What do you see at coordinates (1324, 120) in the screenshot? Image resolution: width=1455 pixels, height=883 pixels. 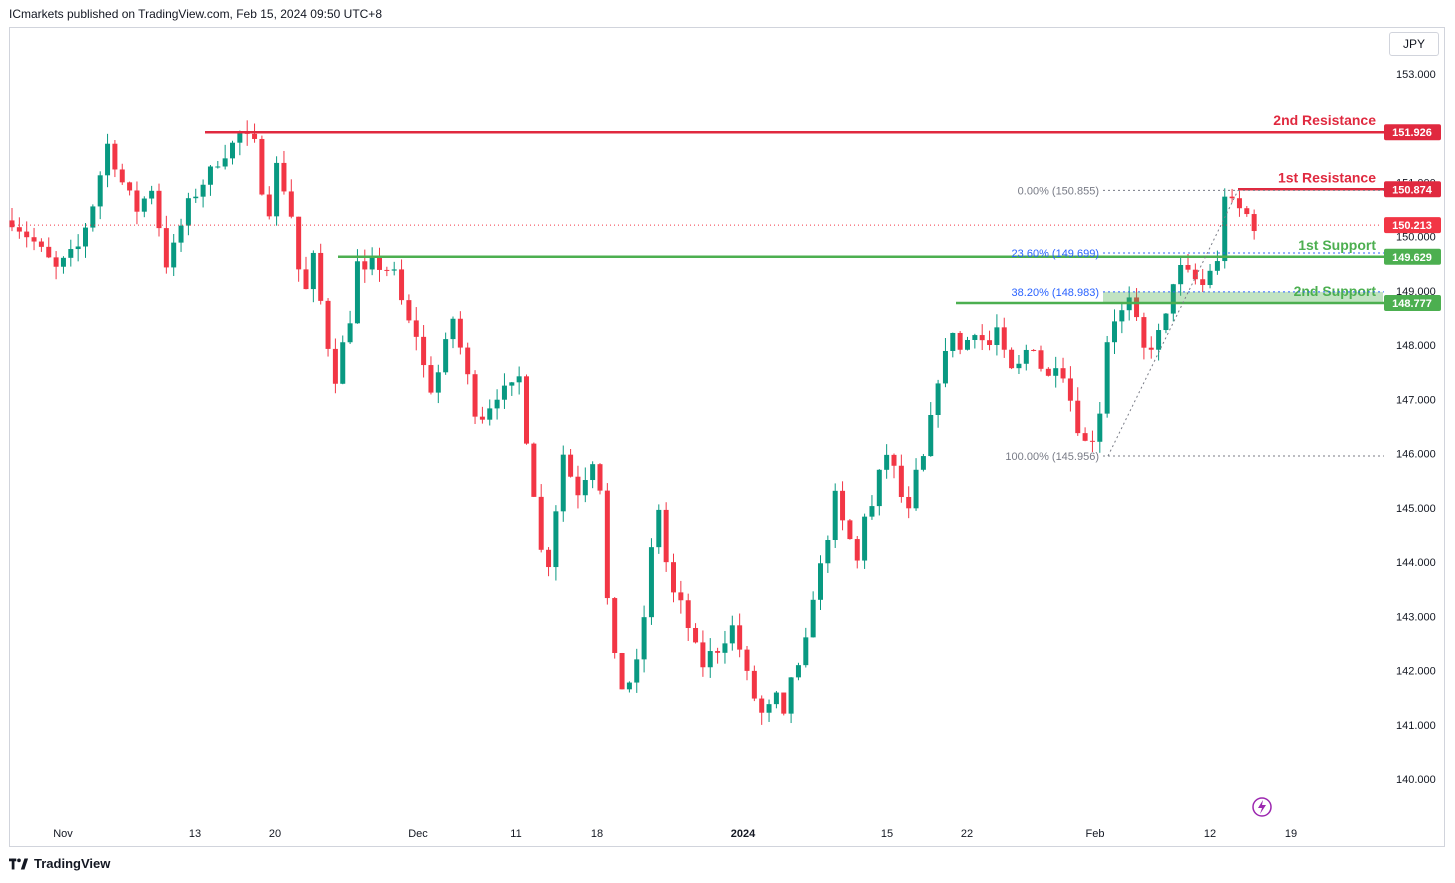 I see `level-label: 2nd Resistance` at bounding box center [1324, 120].